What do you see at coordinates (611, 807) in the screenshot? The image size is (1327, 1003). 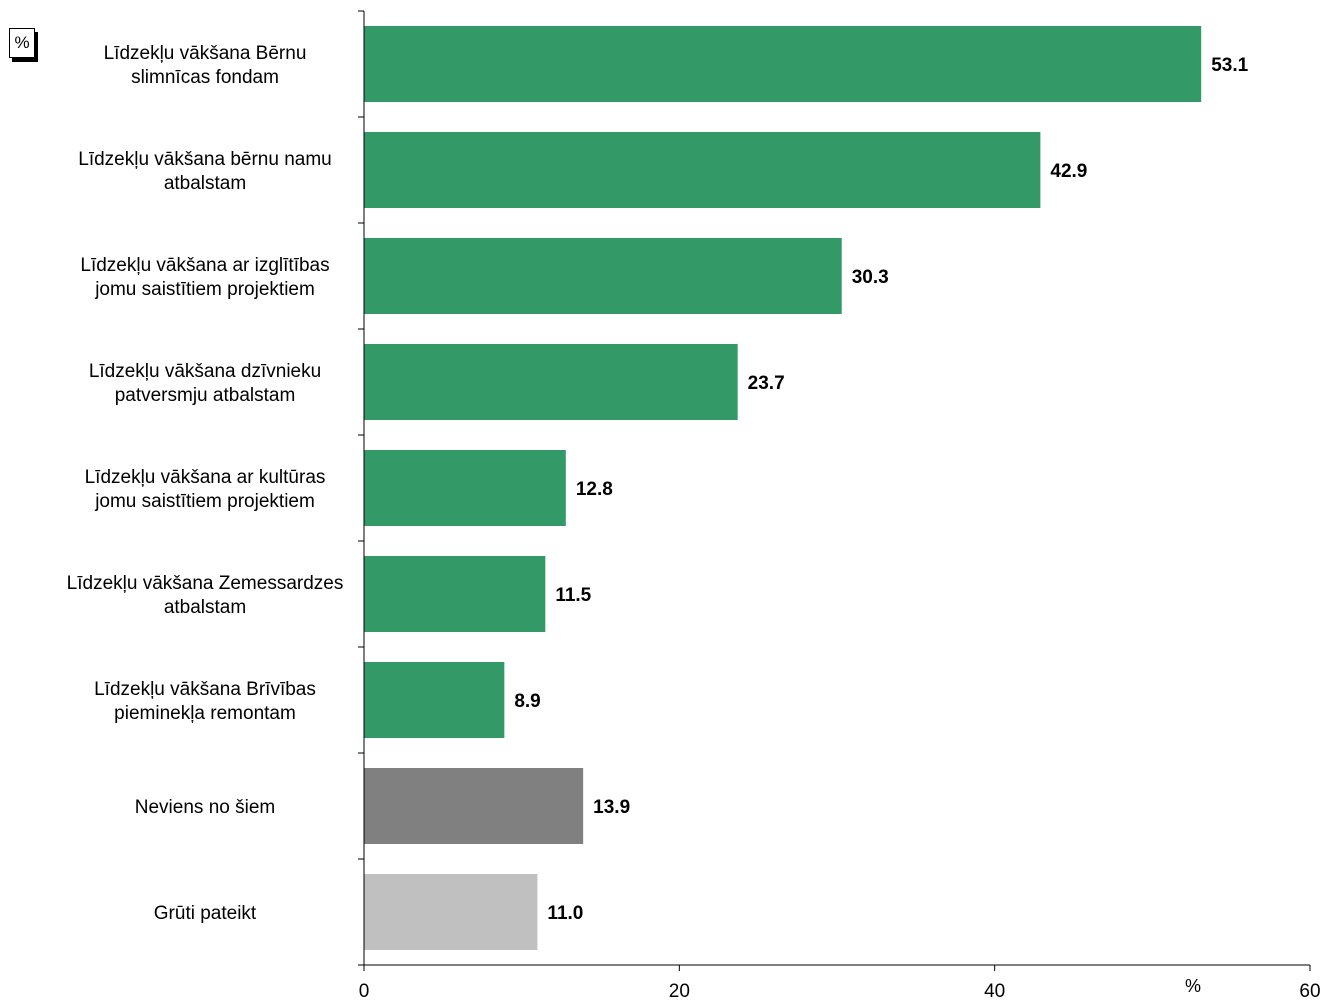 I see `data-label-8: 13.9` at bounding box center [611, 807].